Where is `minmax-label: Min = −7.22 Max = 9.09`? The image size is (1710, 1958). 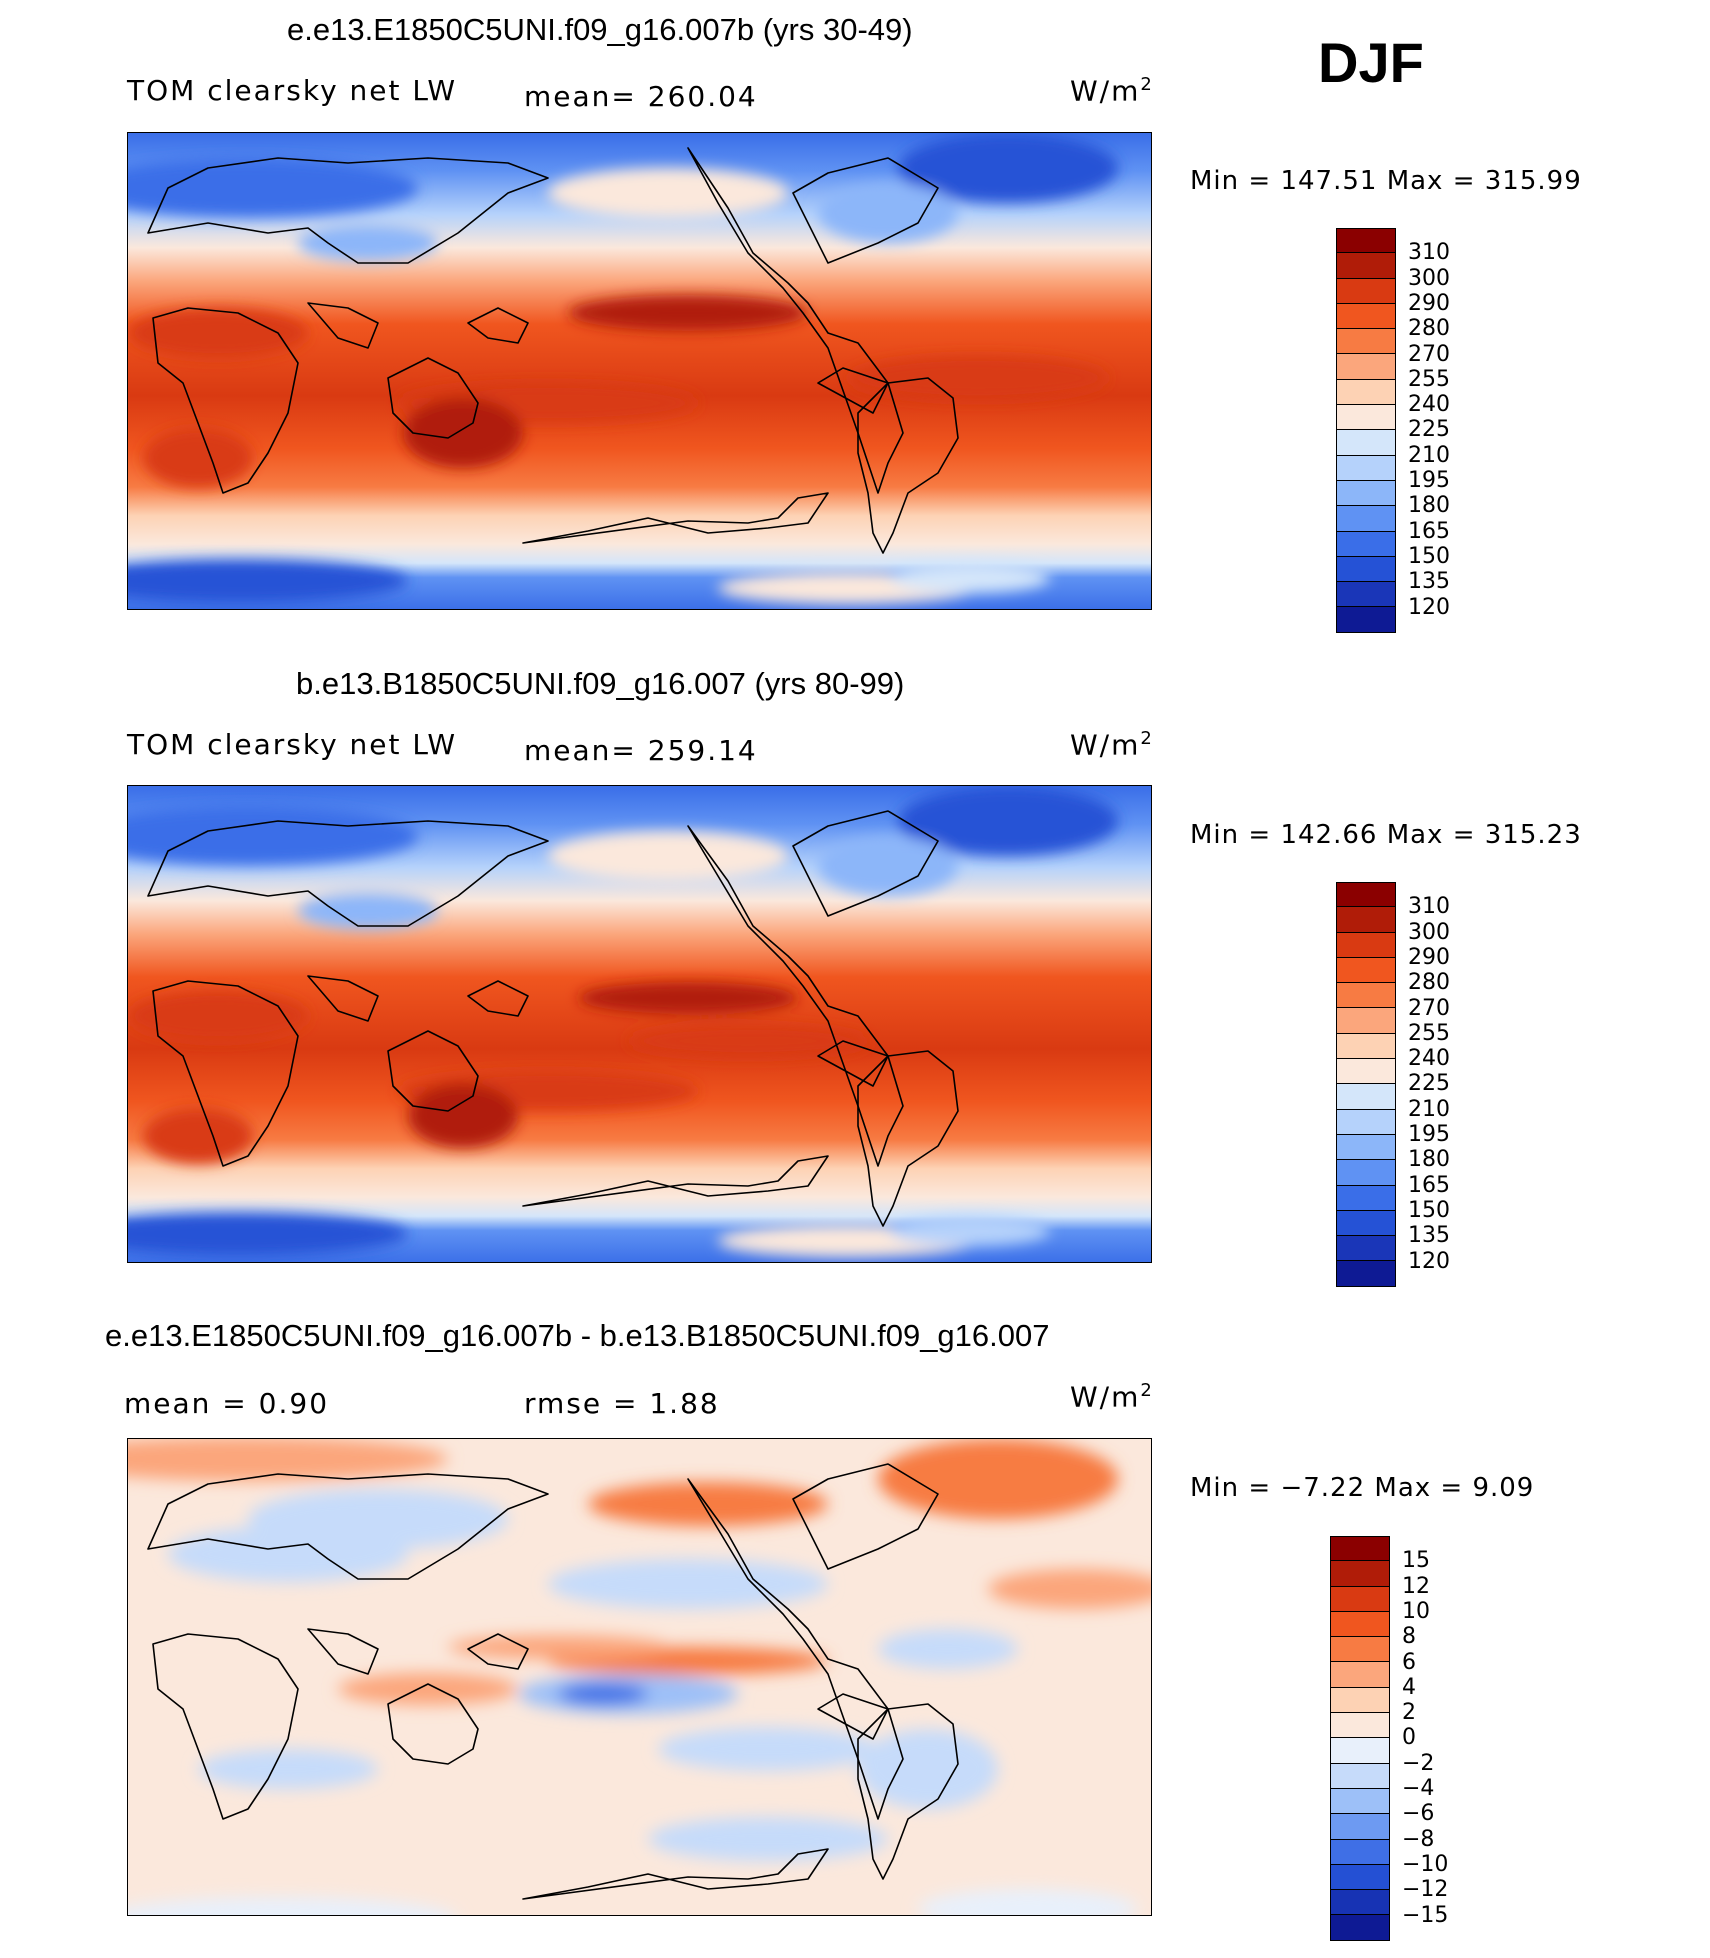
minmax-label: Min = −7.22 Max = 9.09 is located at coordinates (1362, 1488).